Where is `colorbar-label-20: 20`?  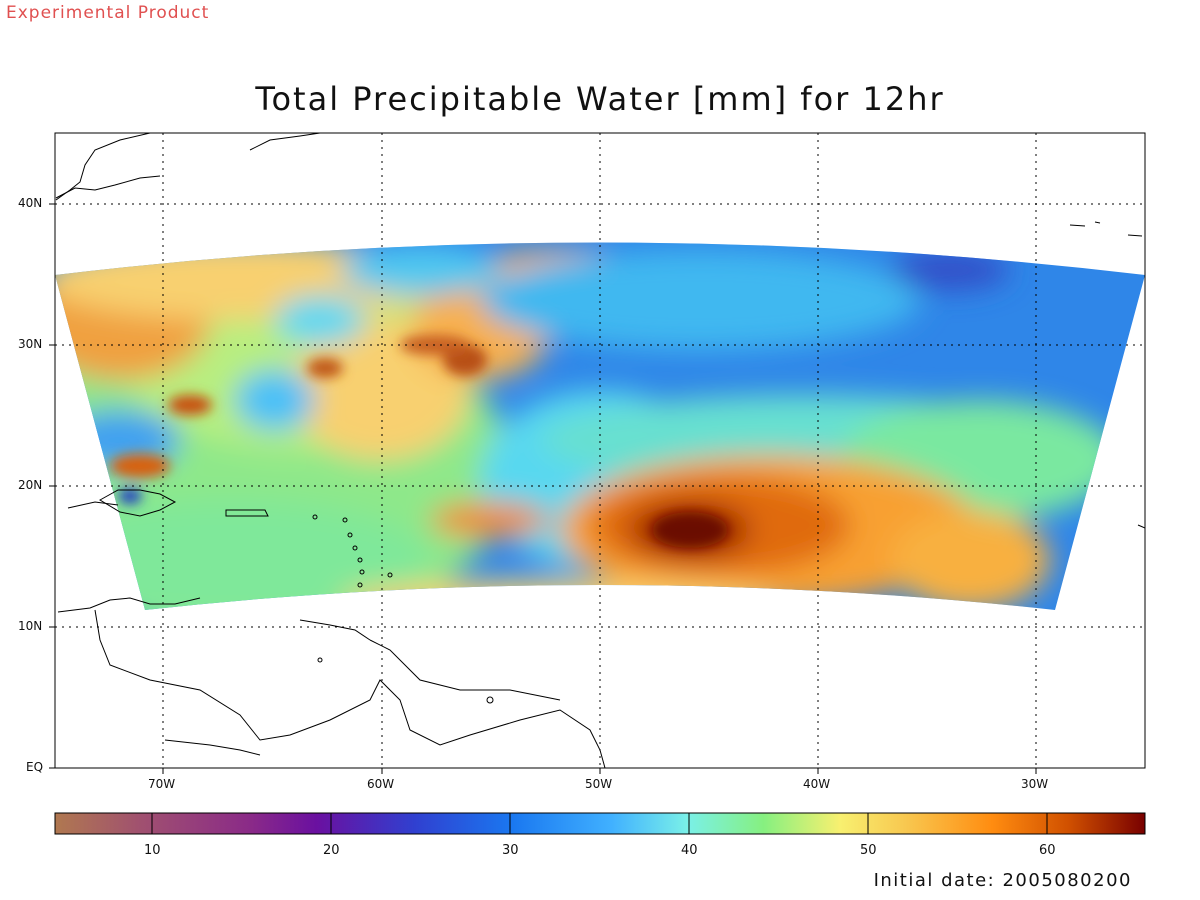
colorbar-label-20: 20 is located at coordinates (331, 850).